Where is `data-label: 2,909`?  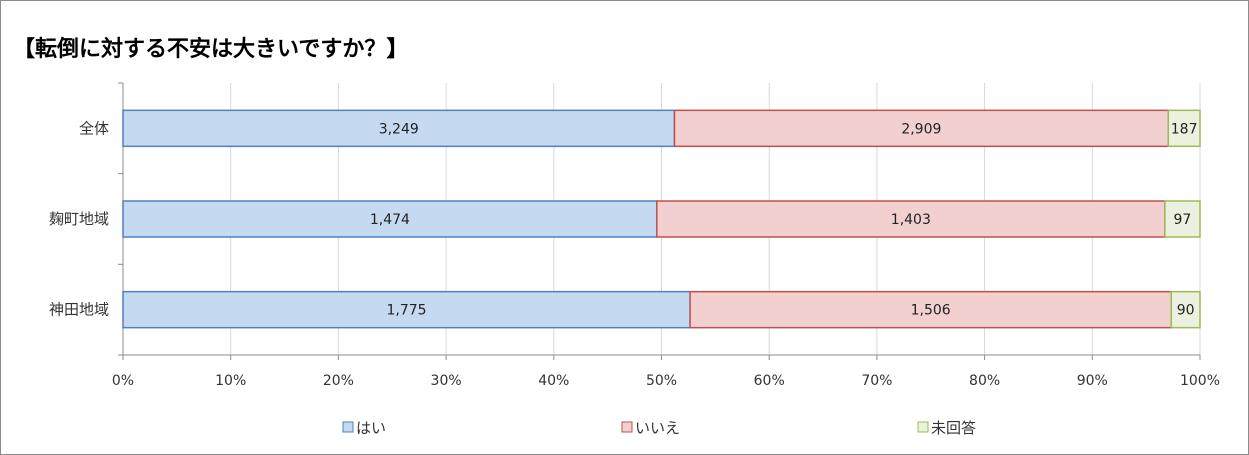 data-label: 2,909 is located at coordinates (921, 129).